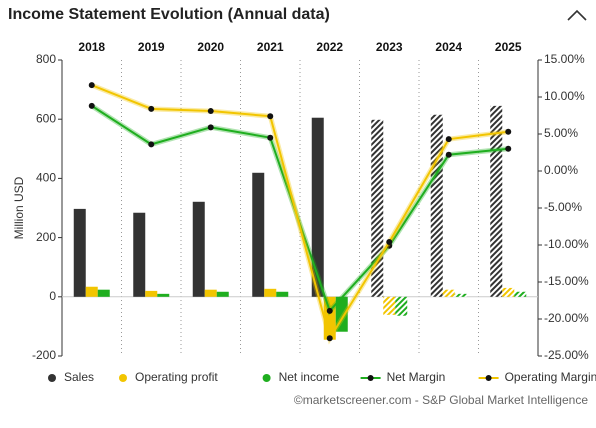 Image resolution: width=596 pixels, height=428 pixels. What do you see at coordinates (577, 15) in the screenshot?
I see `collapse-button` at bounding box center [577, 15].